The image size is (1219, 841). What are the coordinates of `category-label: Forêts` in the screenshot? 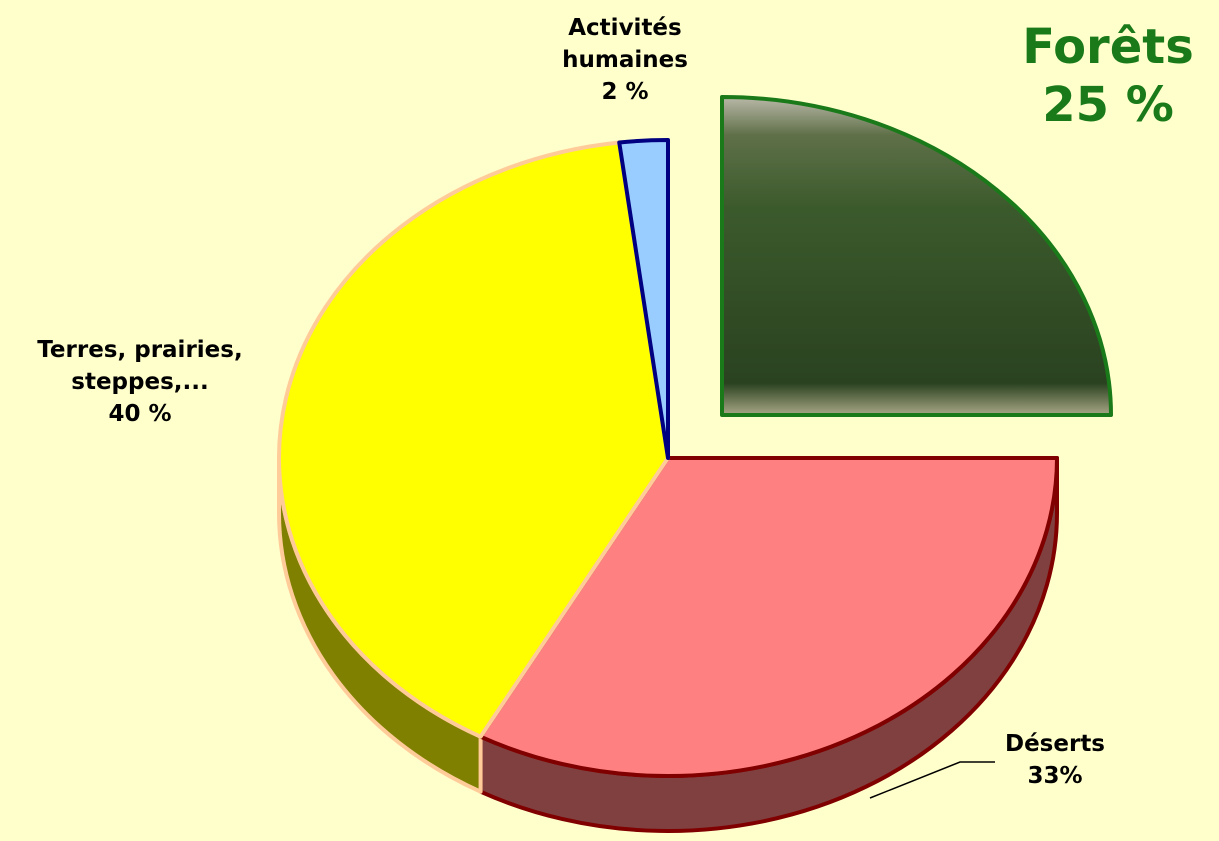 It's located at (1108, 47).